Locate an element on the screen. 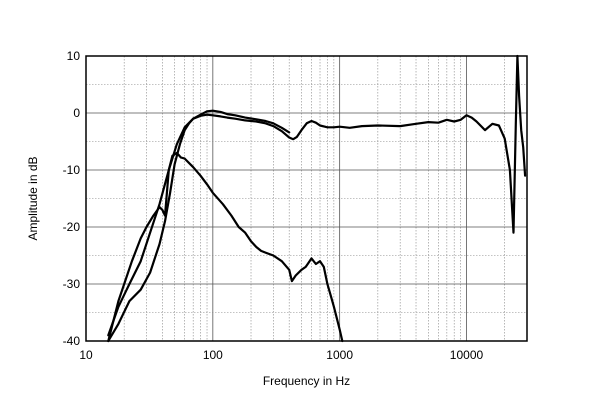 The height and width of the screenshot is (406, 600). x-tick-label: 10 is located at coordinates (86, 355).